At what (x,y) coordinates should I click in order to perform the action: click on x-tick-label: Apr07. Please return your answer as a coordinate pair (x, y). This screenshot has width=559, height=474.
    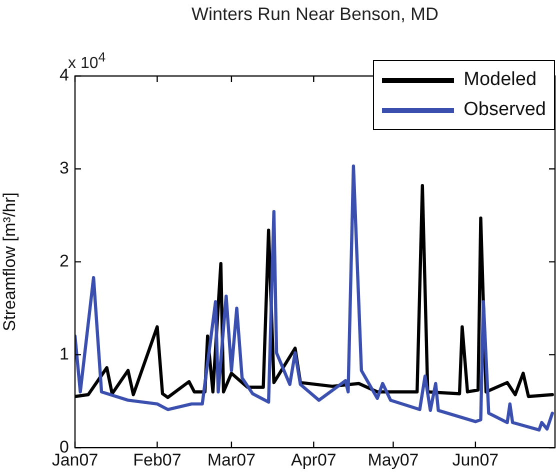
    Looking at the image, I should click on (313, 460).